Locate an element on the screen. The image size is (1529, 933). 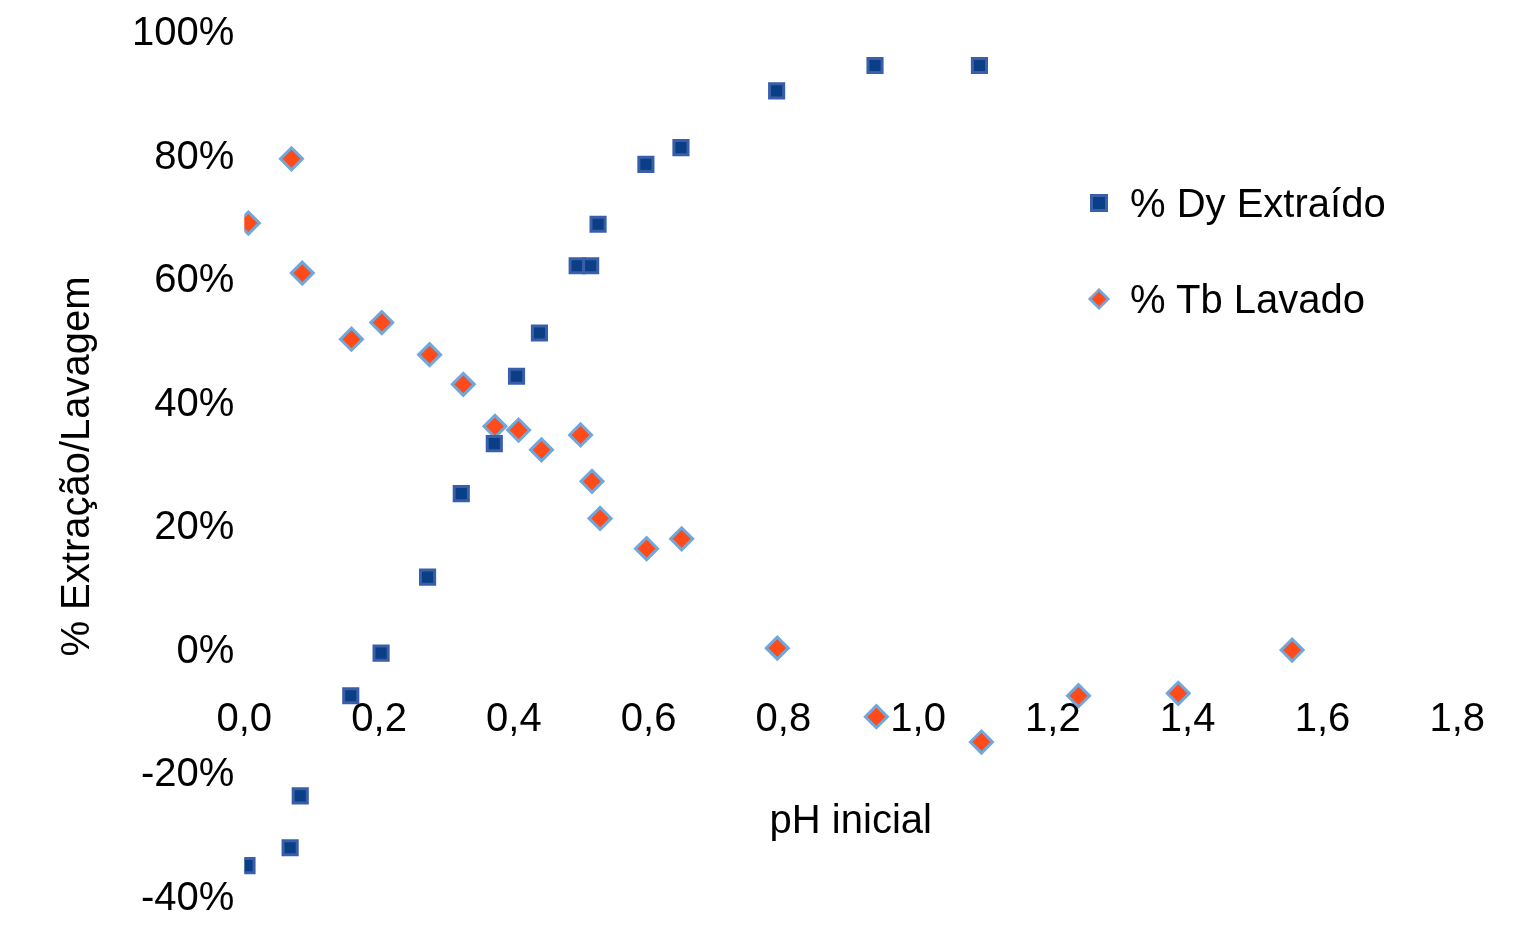
legend-label: % Dy Extraído is located at coordinates (1258, 203).